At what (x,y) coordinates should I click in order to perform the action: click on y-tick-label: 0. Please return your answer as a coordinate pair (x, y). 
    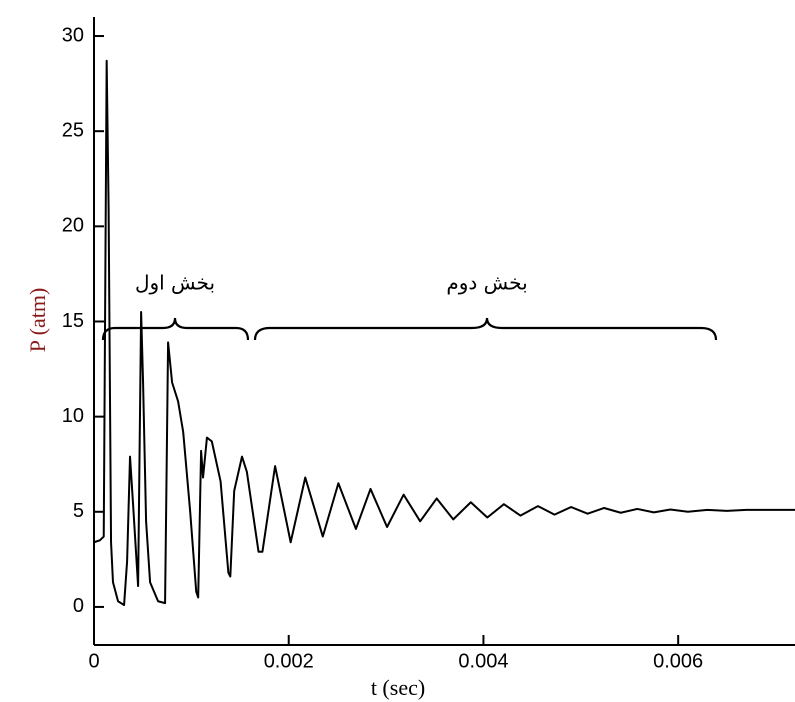
    Looking at the image, I should click on (78, 606).